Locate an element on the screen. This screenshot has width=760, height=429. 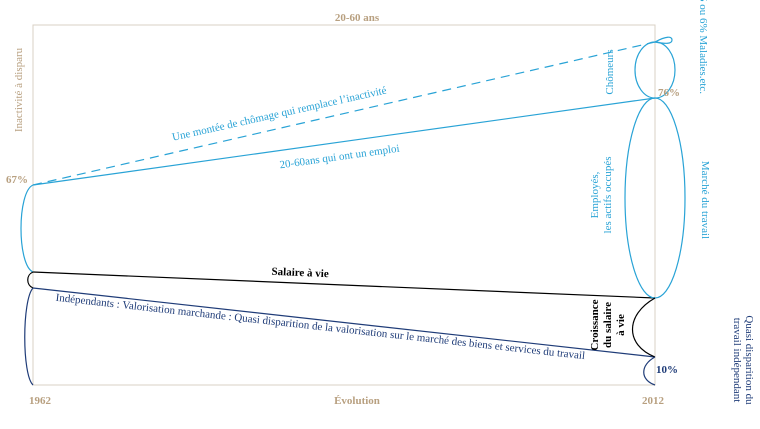
growth-label: du salaire is located at coordinates (608, 325).